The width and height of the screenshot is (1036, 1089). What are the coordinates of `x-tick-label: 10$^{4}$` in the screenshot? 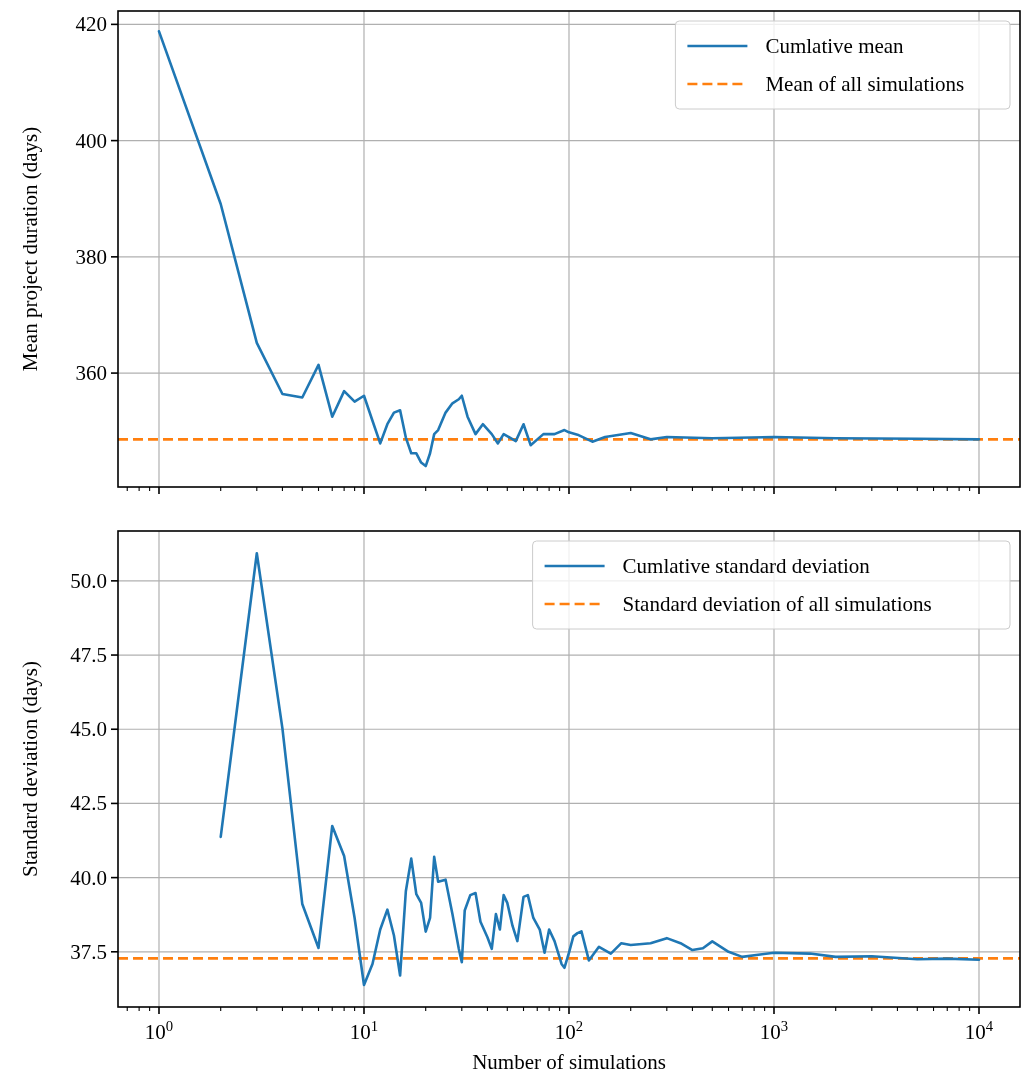 It's located at (979, 1031).